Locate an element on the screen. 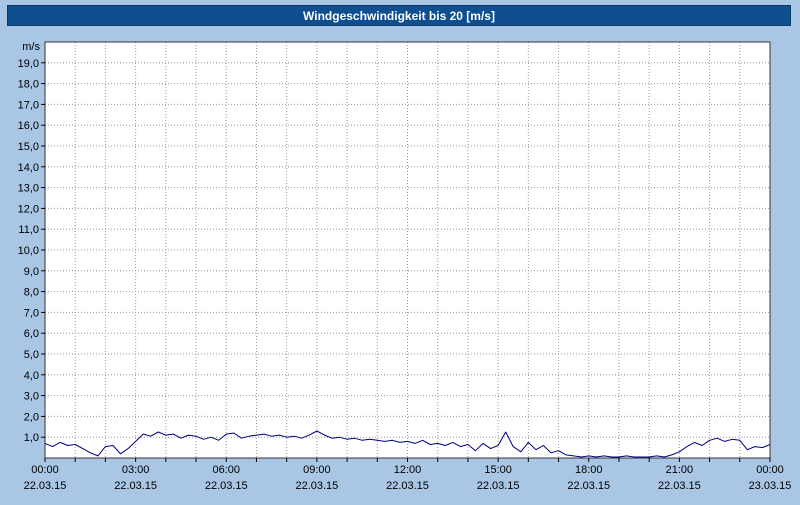 The image size is (800, 505). x-tick-time: 06:00 is located at coordinates (226, 470).